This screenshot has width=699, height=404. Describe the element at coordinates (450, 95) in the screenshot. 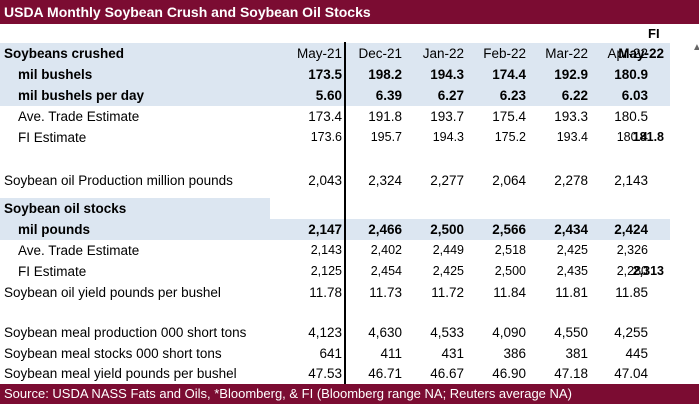

I see `cell: 6.27` at that location.